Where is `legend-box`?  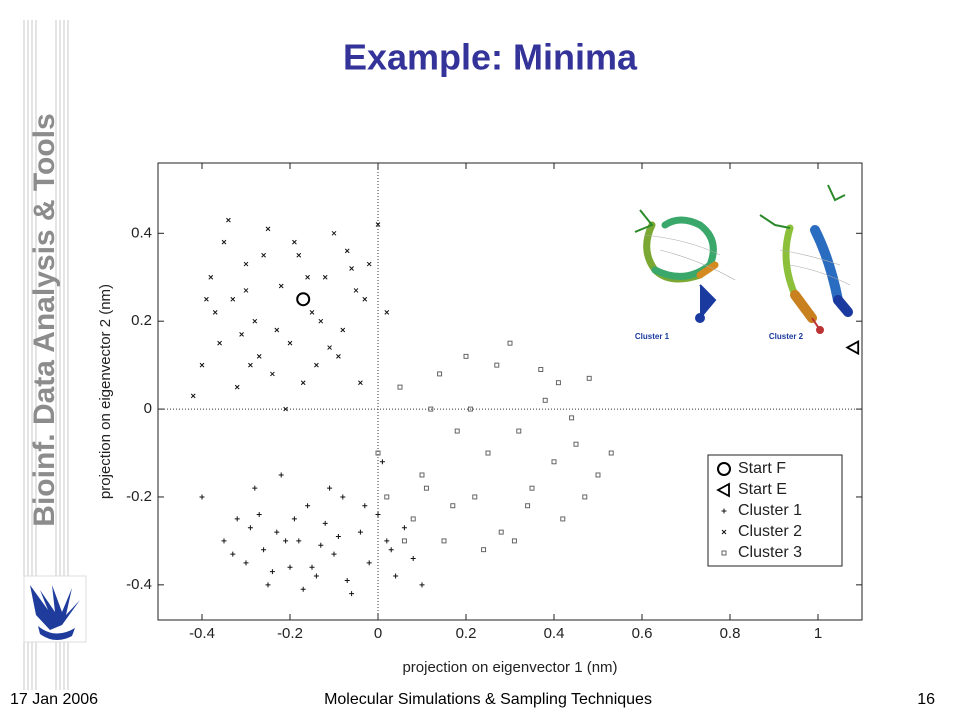 legend-box is located at coordinates (775, 510).